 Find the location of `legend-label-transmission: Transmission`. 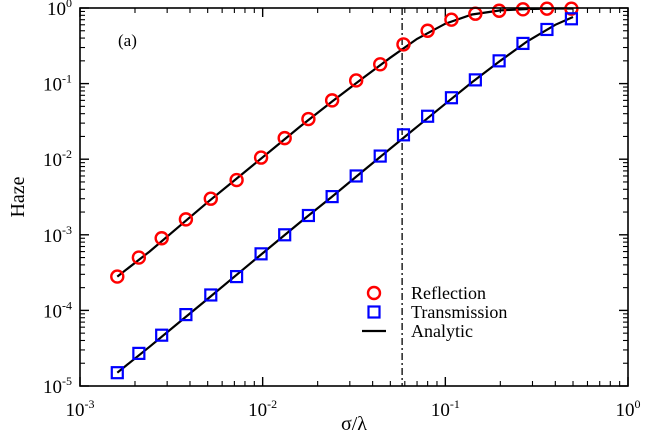

legend-label-transmission: Transmission is located at coordinates (459, 312).